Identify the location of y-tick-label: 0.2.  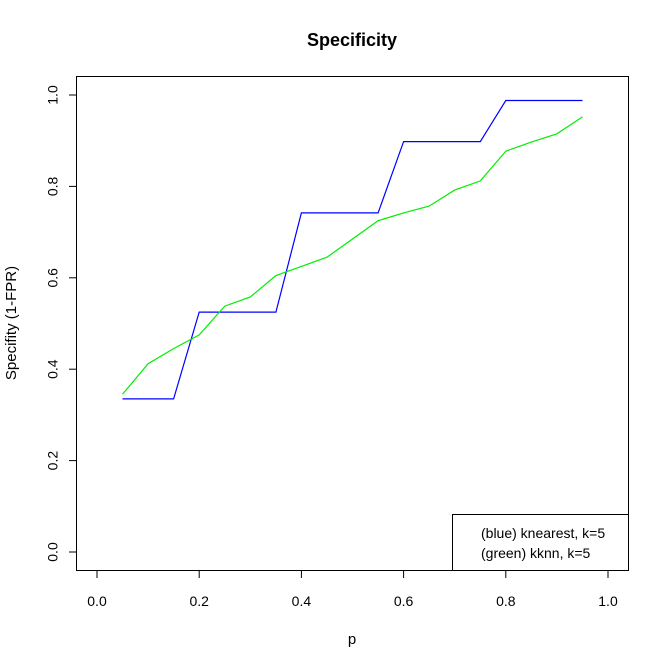
(53, 461).